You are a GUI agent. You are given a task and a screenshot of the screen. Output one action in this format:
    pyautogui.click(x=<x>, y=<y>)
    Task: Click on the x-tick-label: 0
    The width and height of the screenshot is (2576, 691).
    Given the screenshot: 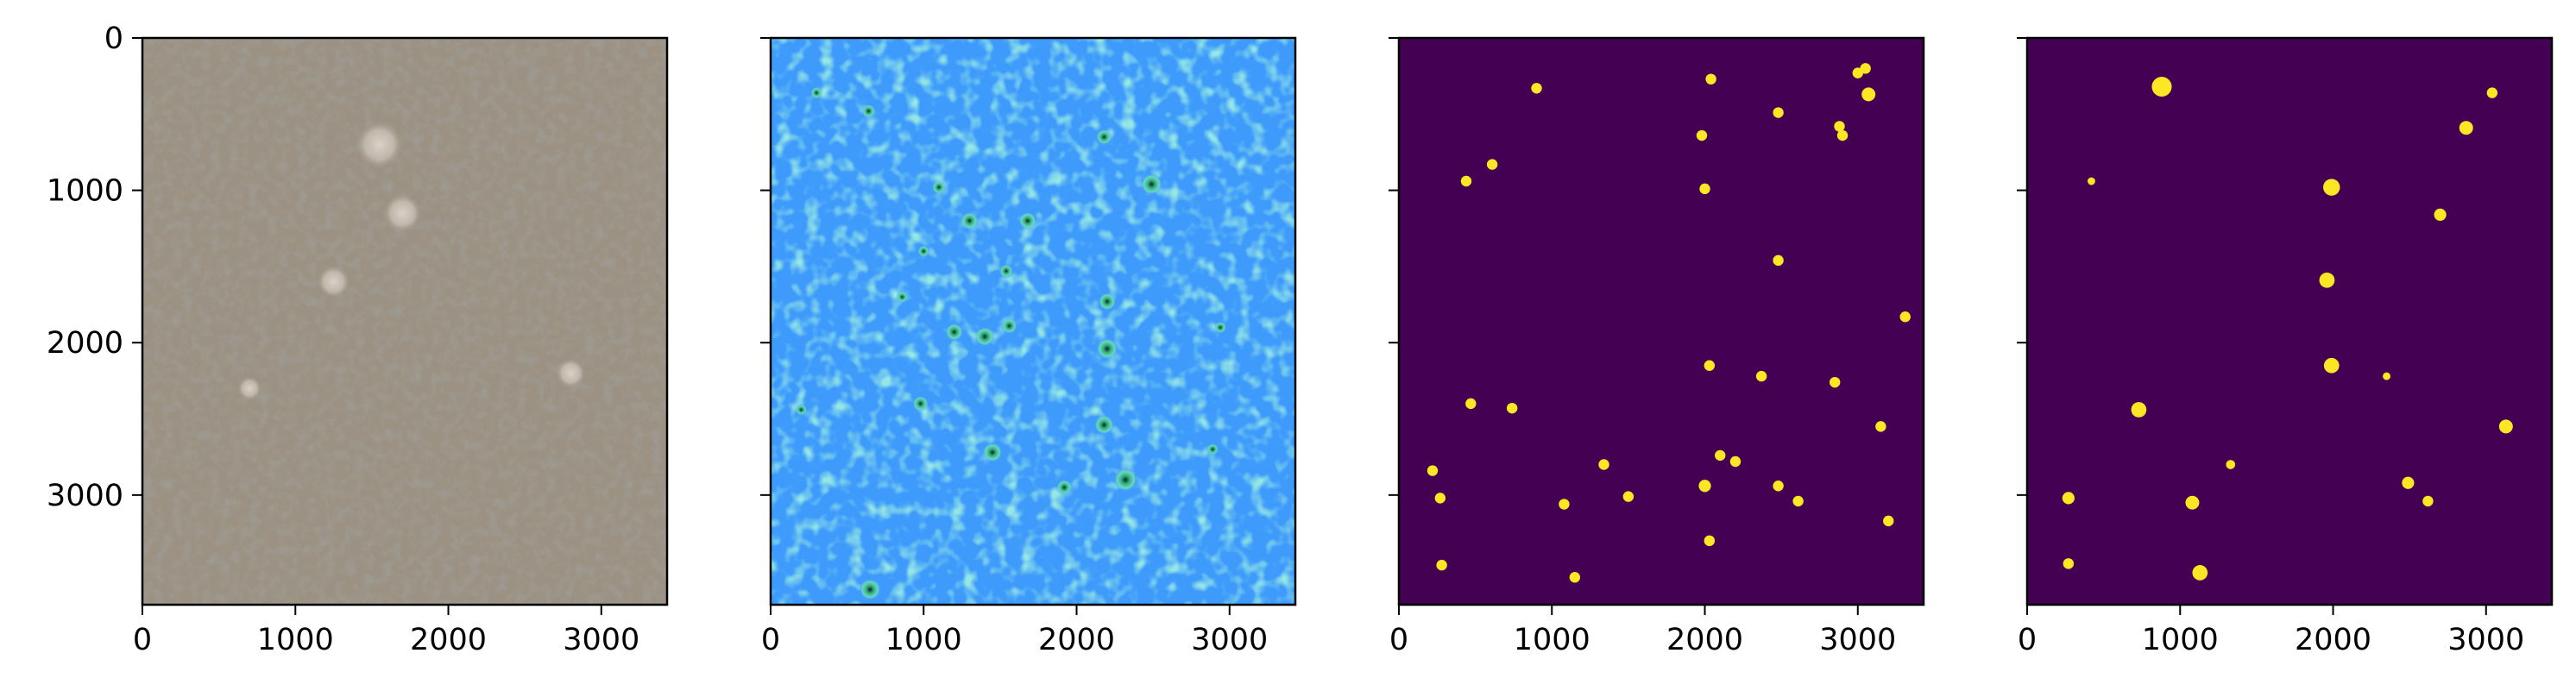 What is the action you would take?
    pyautogui.click(x=770, y=640)
    